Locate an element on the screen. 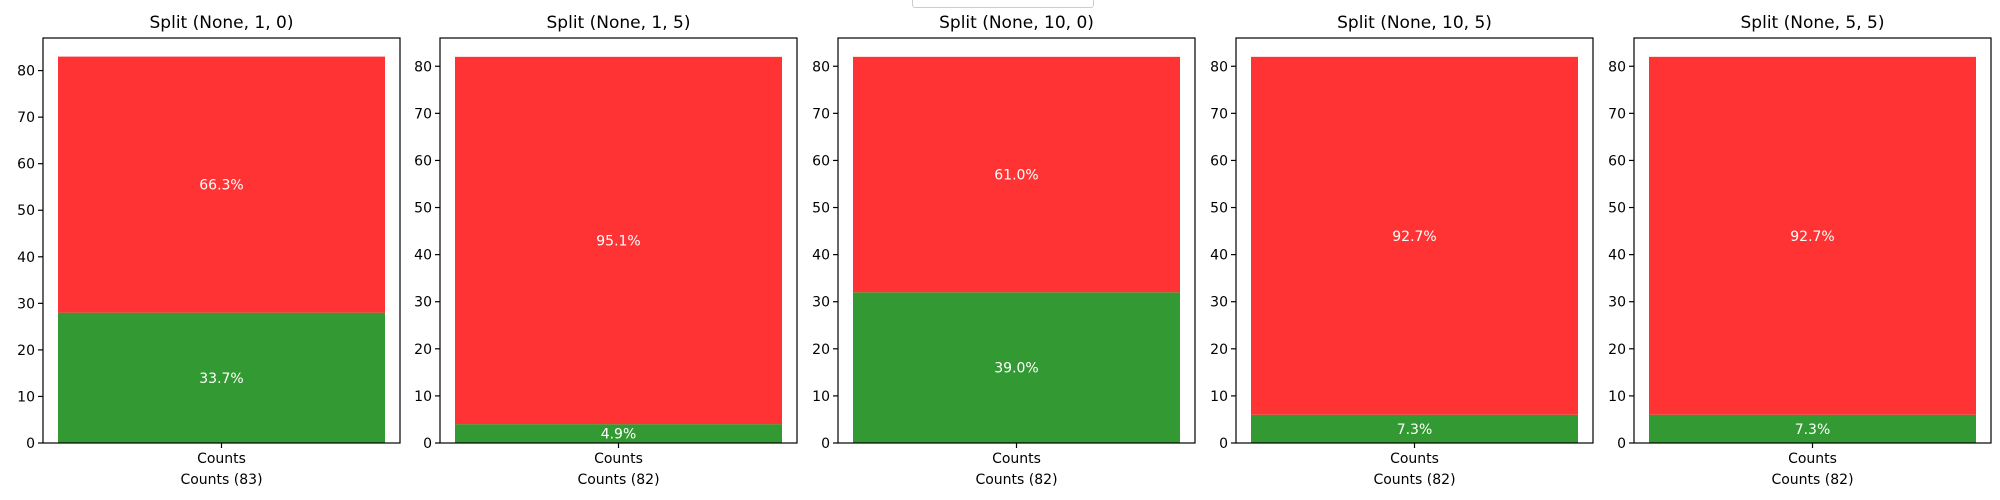  ytick-label-0-30: 30 is located at coordinates (26, 304).